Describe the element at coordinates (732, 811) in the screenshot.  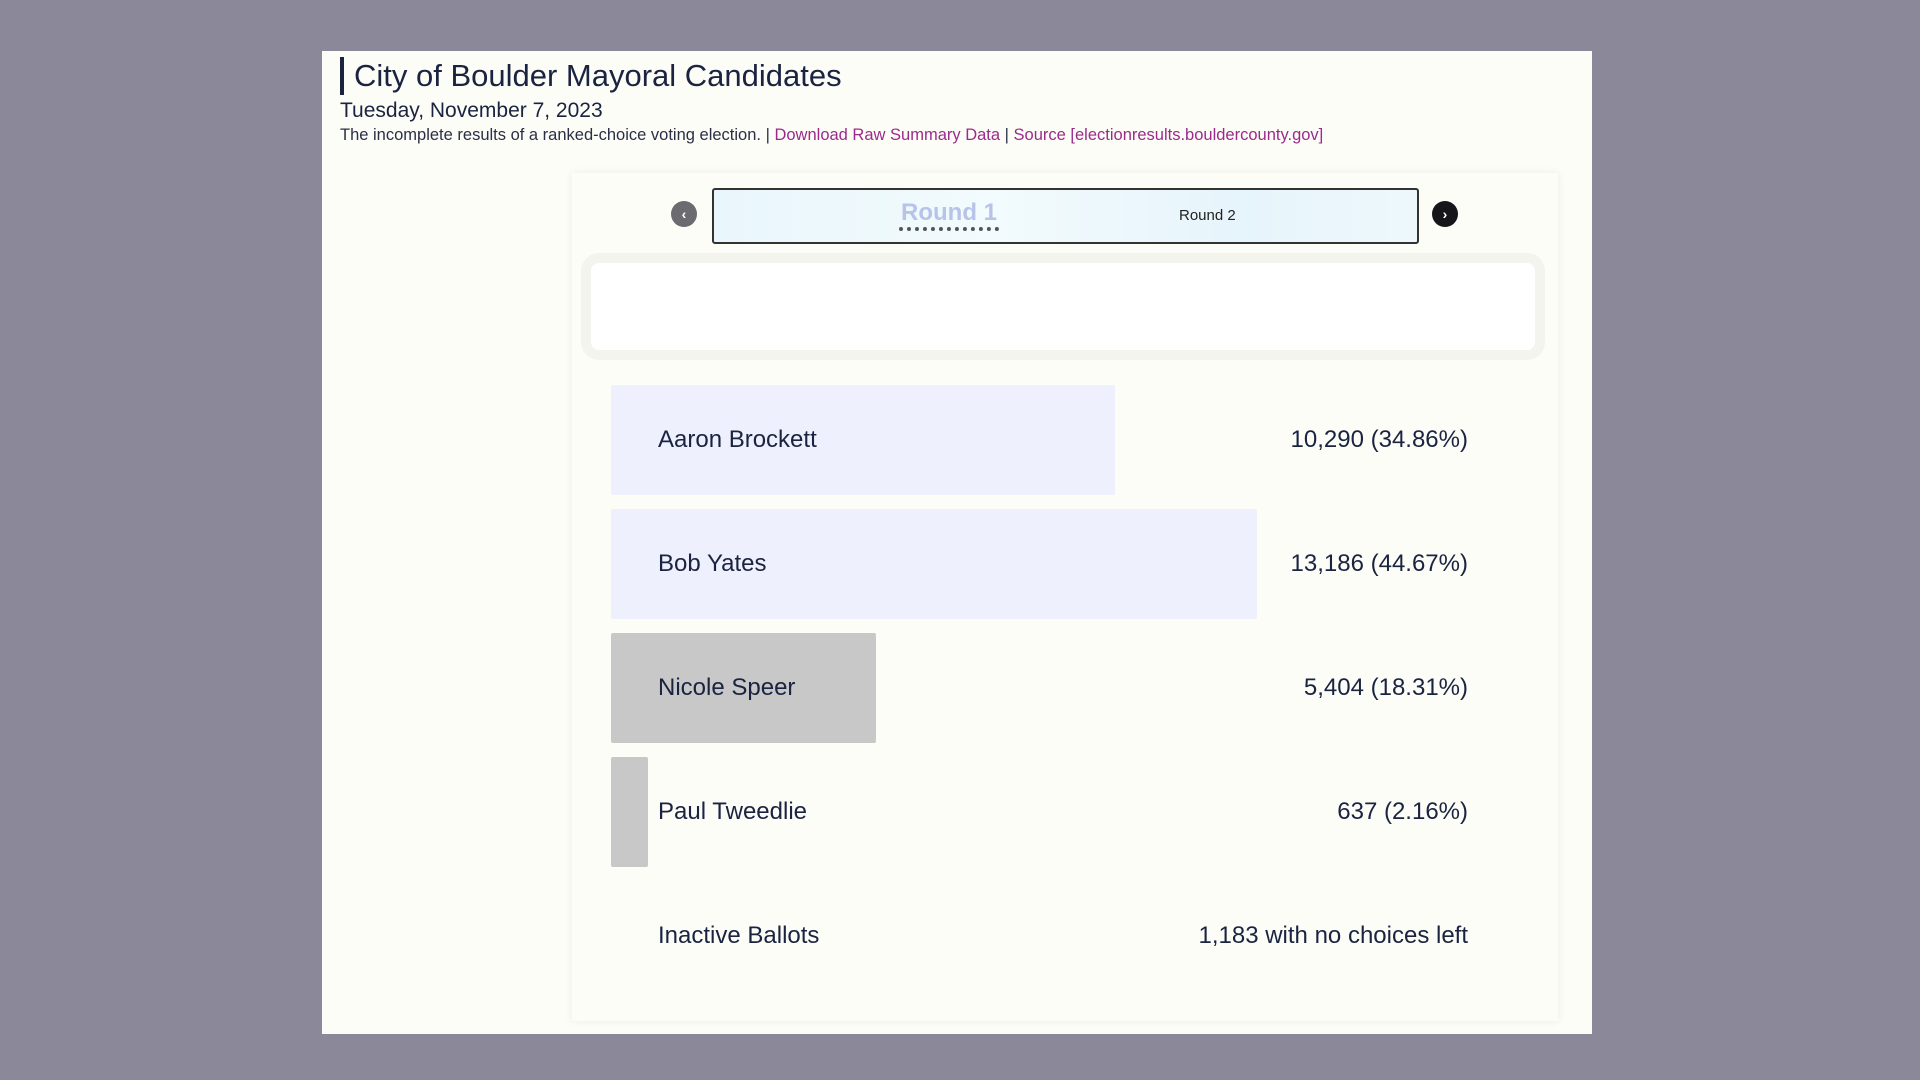
I see `candidate-name: Paul Tweedlie` at that location.